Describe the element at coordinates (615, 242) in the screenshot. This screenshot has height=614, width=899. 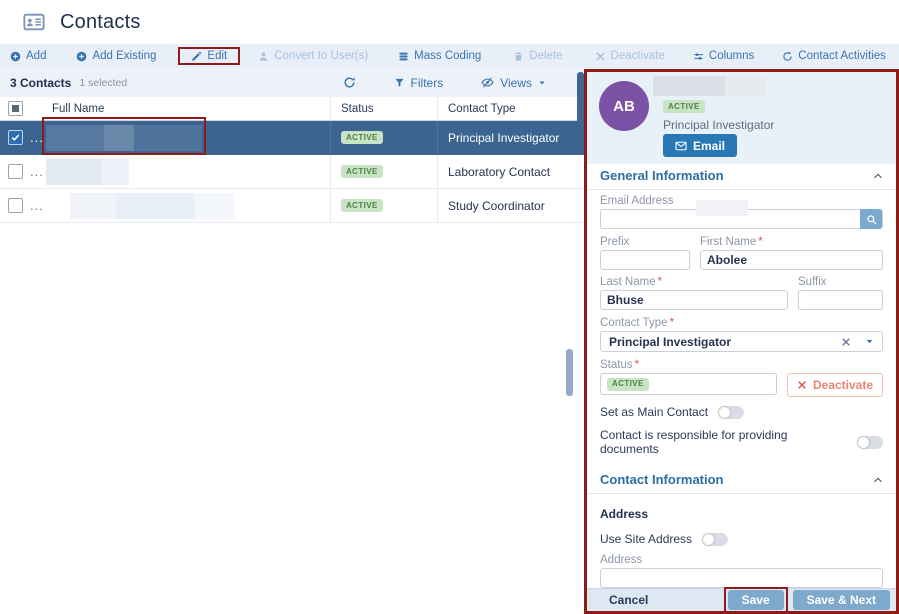
I see `prefix-label: Prefix` at that location.